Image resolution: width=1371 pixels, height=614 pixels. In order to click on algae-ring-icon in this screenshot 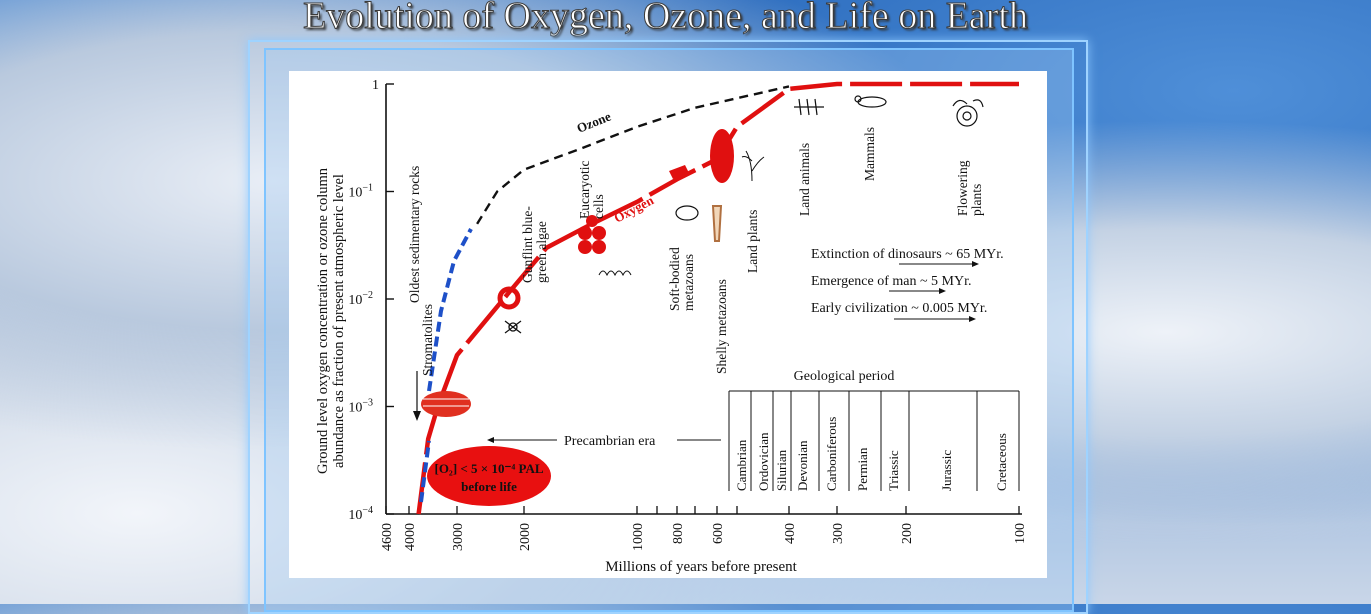, I will do `click(509, 298)`.